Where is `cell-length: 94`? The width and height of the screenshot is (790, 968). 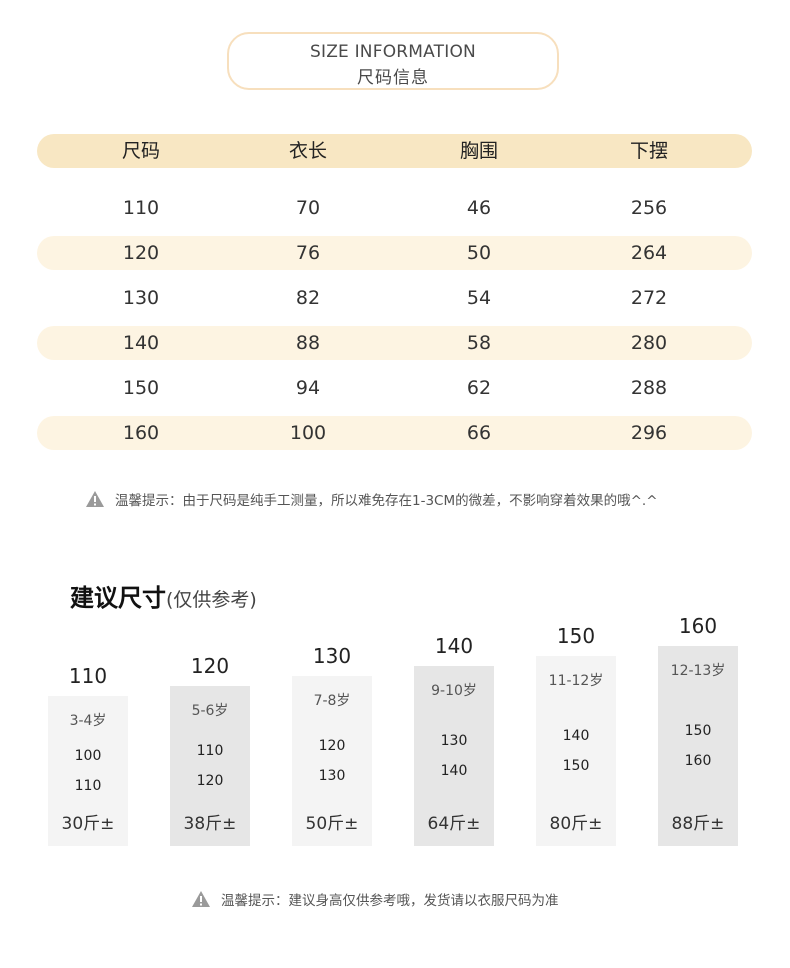 cell-length: 94 is located at coordinates (308, 388).